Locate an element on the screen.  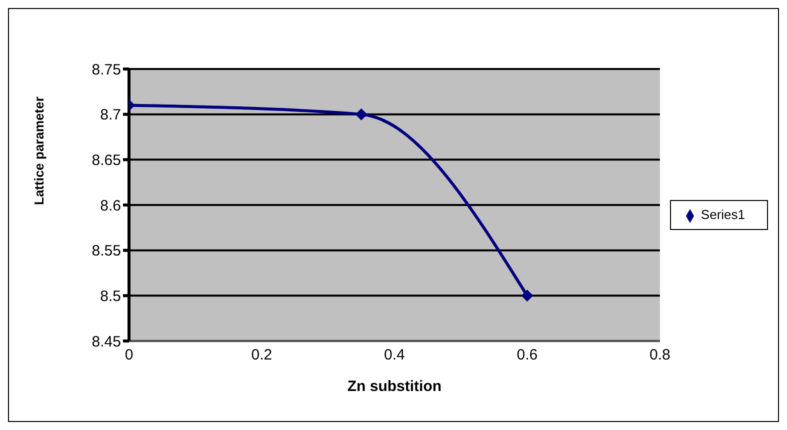
y-axis-title: Lattice parameter is located at coordinates (39, 150).